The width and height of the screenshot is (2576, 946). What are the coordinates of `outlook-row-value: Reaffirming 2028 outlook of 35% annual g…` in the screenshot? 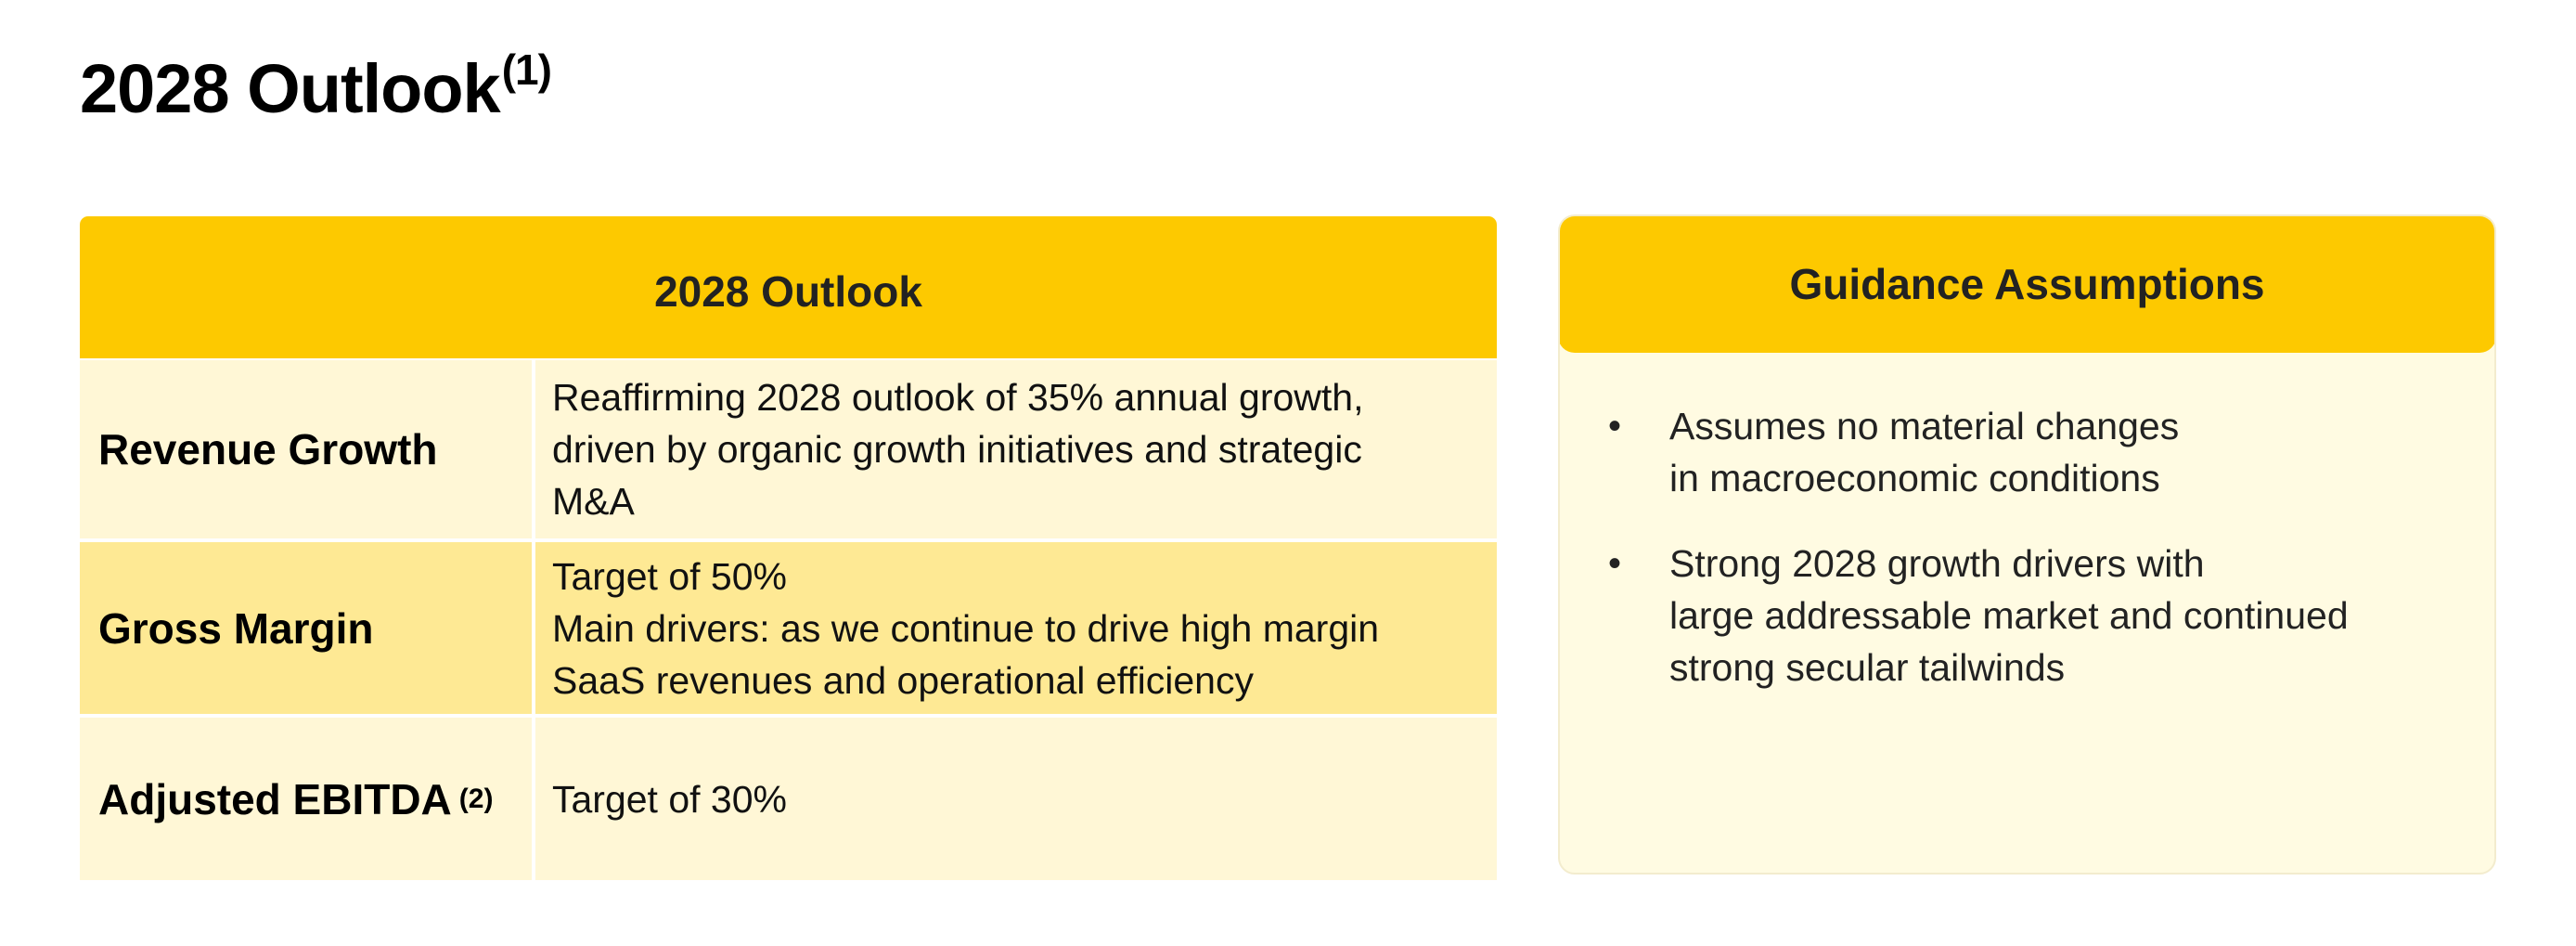 It's located at (1016, 449).